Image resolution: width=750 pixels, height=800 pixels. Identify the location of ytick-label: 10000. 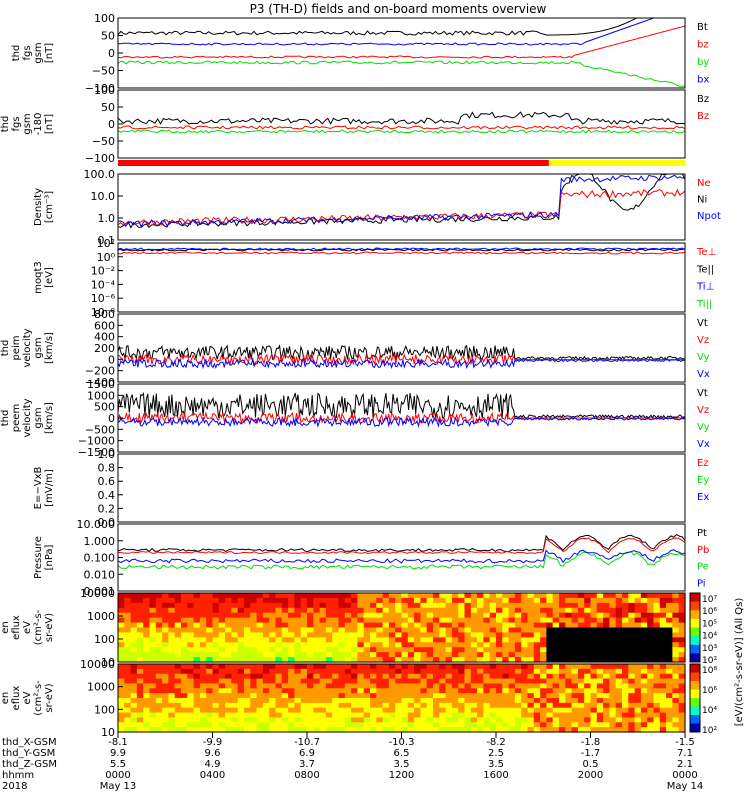
(97, 593).